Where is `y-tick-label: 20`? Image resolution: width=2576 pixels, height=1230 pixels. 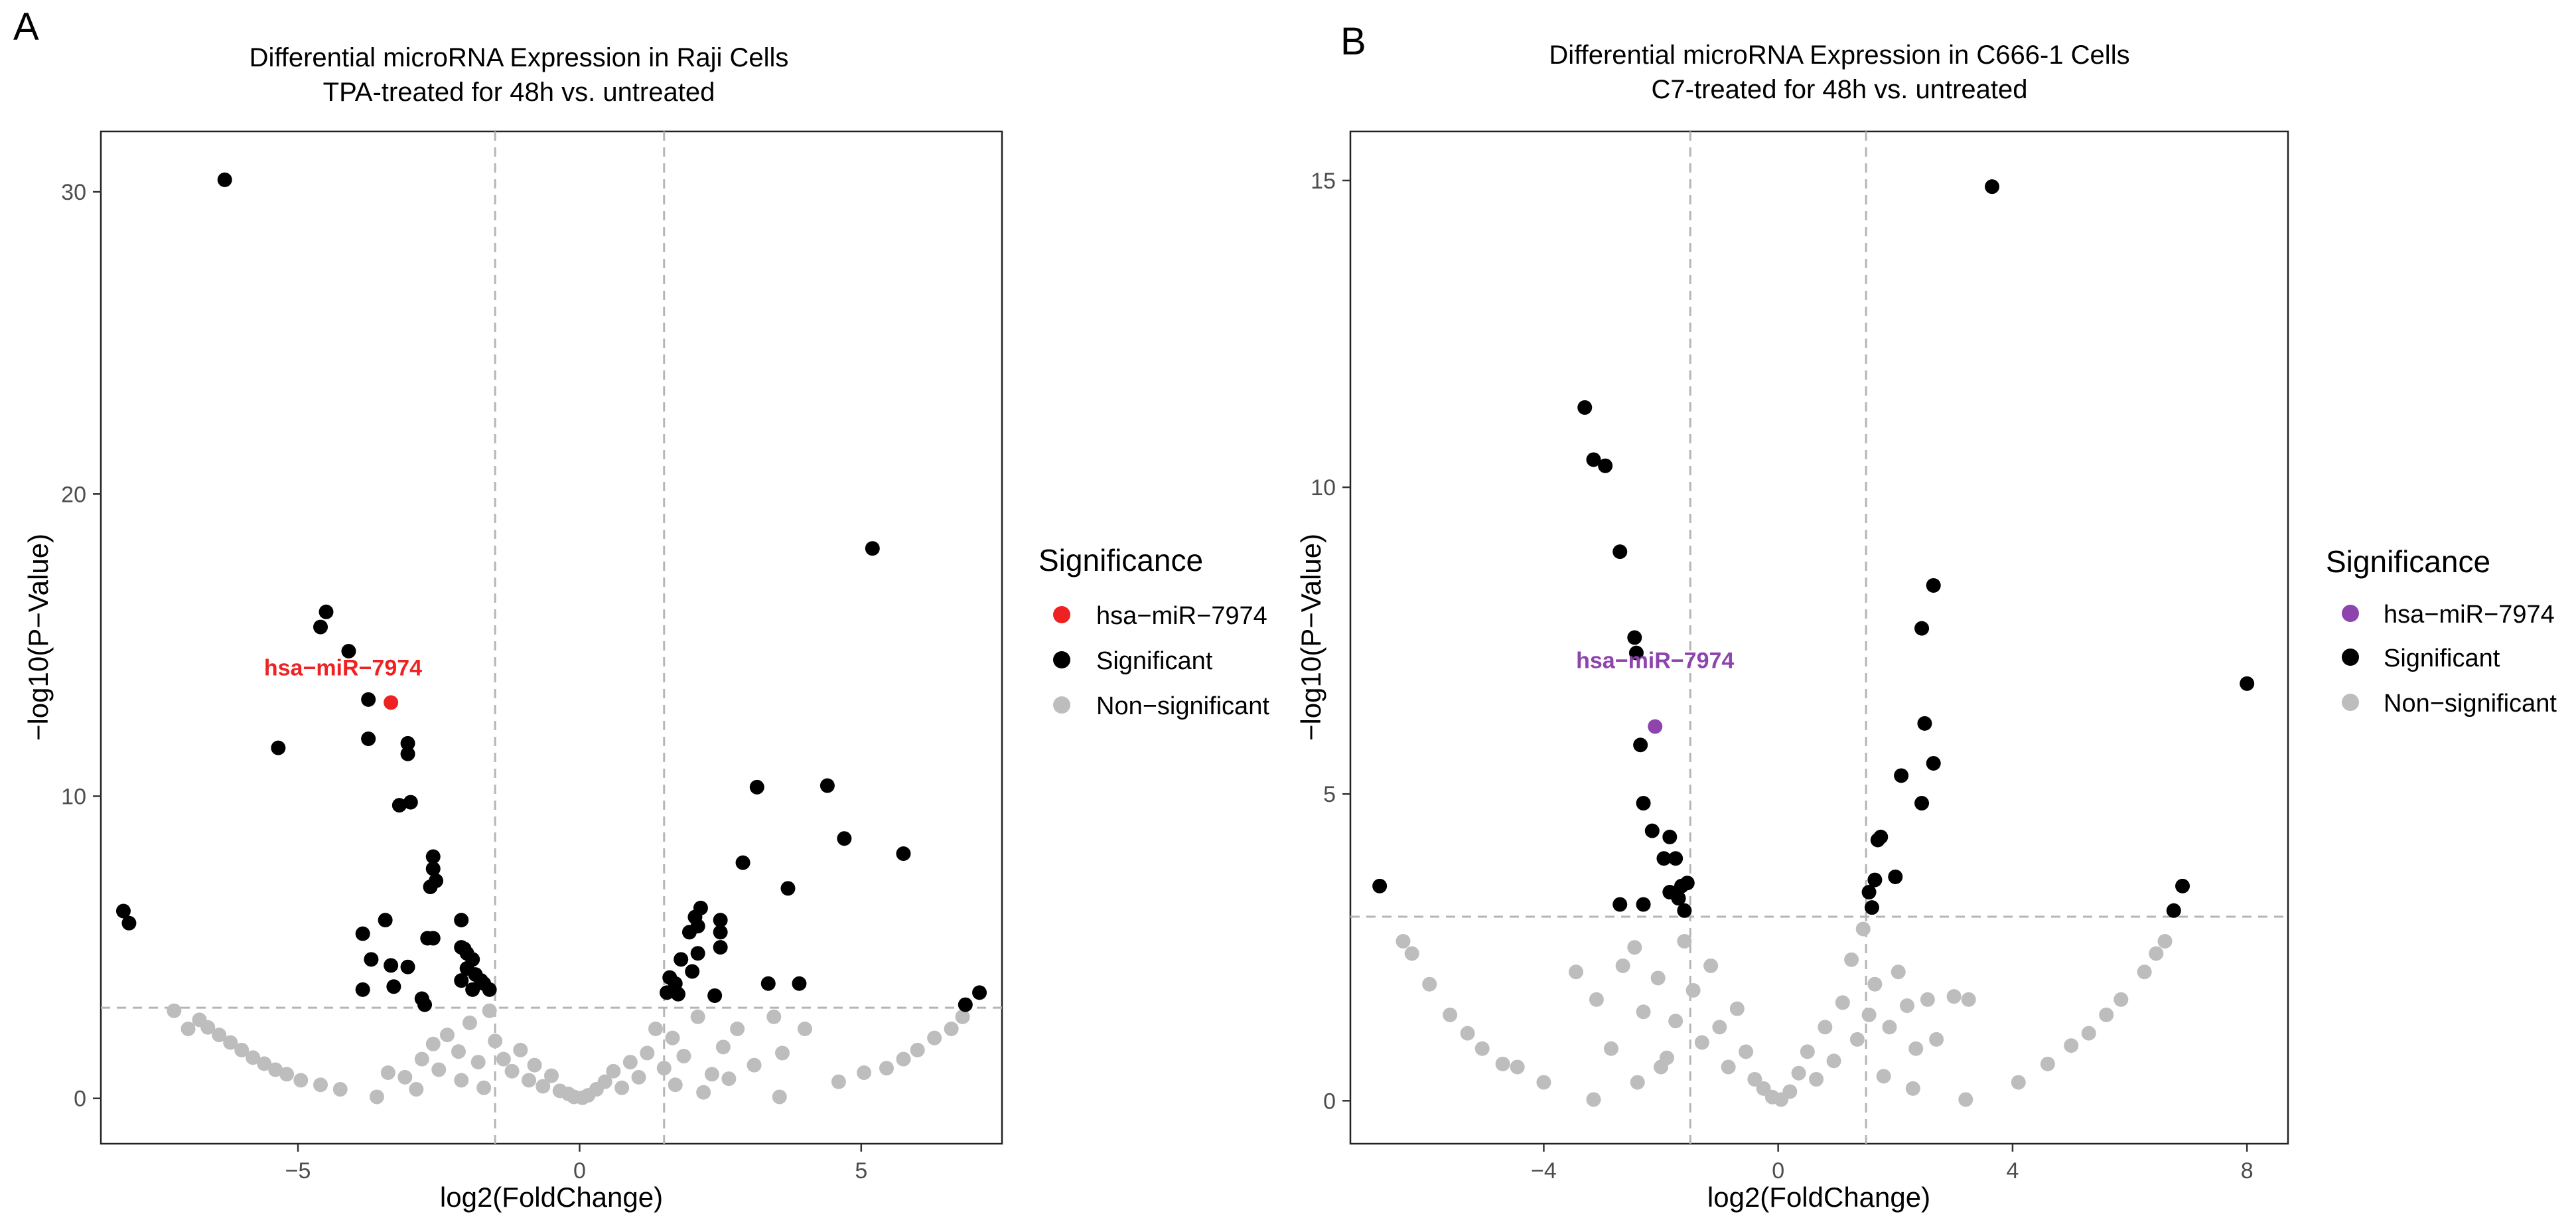 y-tick-label: 20 is located at coordinates (74, 494).